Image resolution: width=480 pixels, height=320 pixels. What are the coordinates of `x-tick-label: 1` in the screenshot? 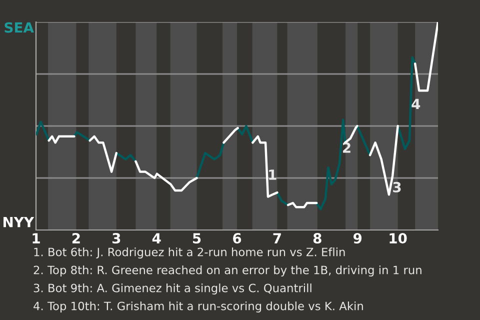 It's located at (36, 238).